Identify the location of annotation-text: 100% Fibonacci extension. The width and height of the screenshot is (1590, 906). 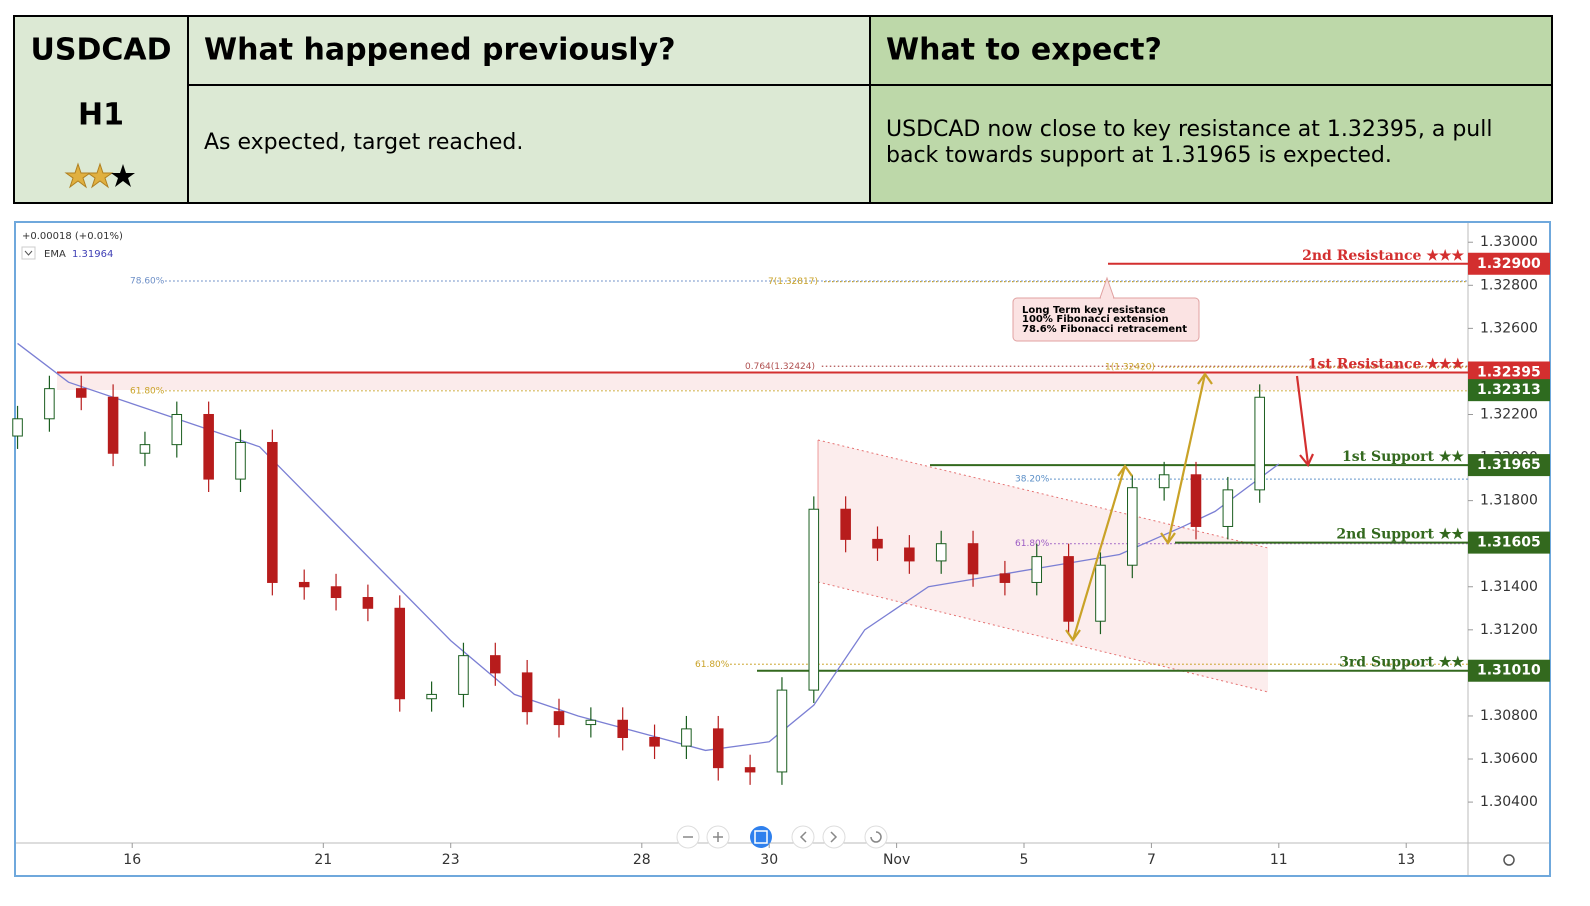
(1095, 319).